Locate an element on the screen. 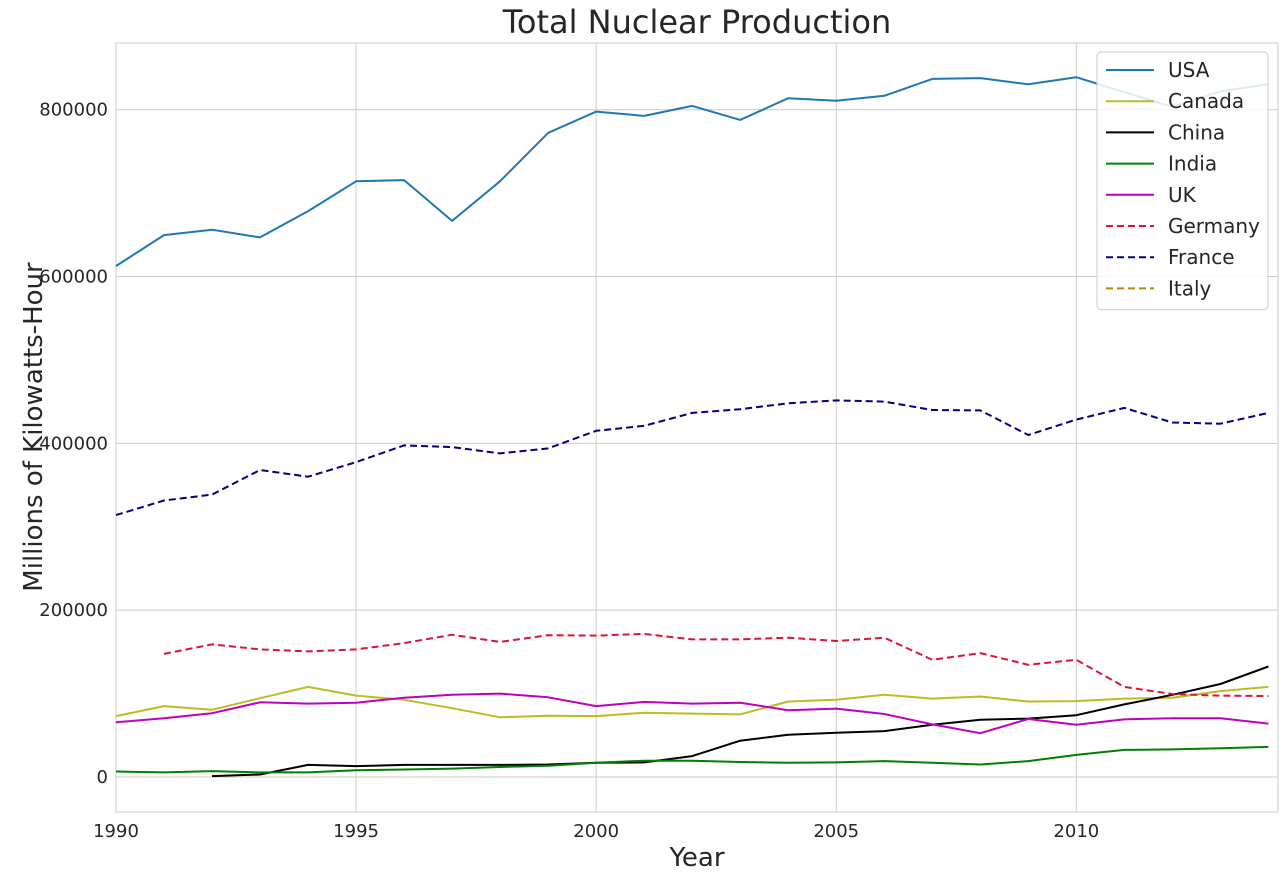  legend: USA Canada China India UK Germany France Italy is located at coordinates (1182, 181).